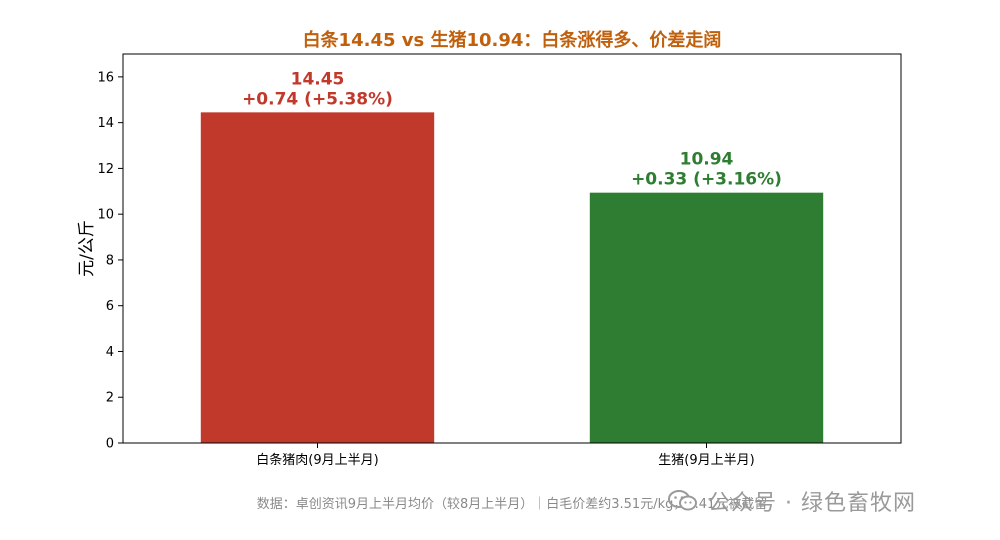 This screenshot has height=540, width=1000. Describe the element at coordinates (110, 398) in the screenshot. I see `y-tick-label: 2` at that location.